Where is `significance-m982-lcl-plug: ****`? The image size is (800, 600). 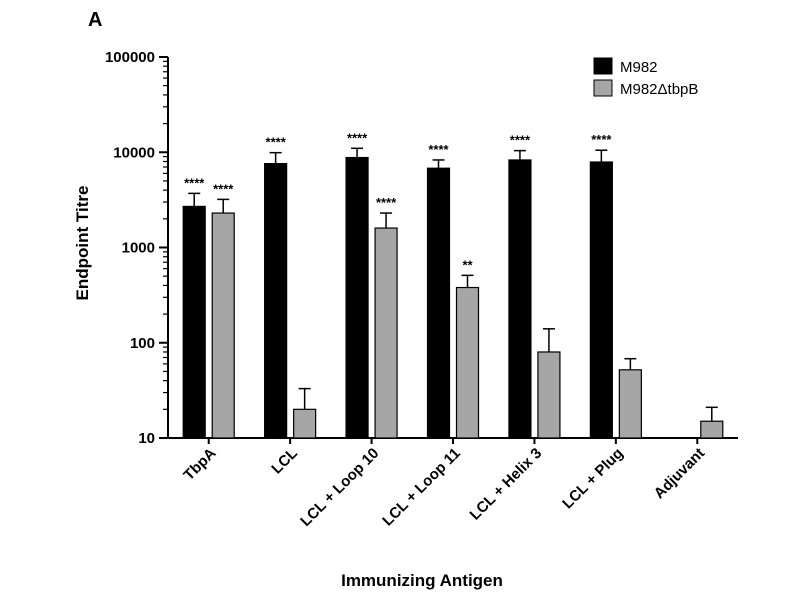
significance-m982-lcl-plug: **** is located at coordinates (601, 139).